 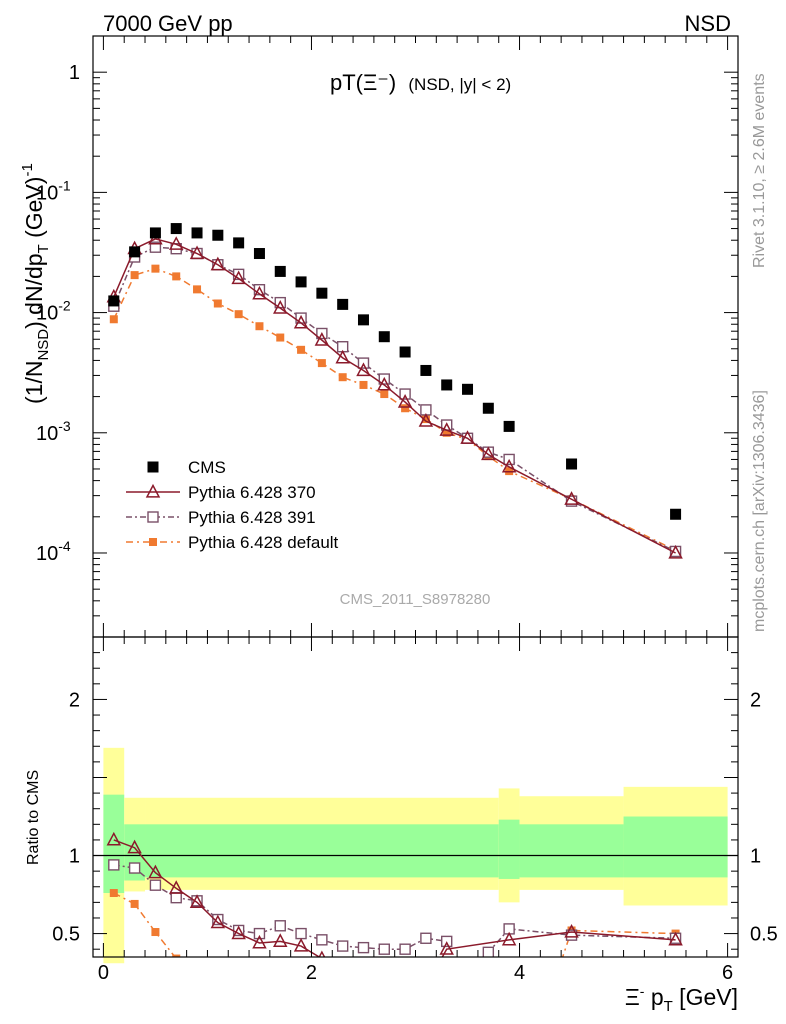 I want to click on x-tick-label: 0, so click(x=103, y=973).